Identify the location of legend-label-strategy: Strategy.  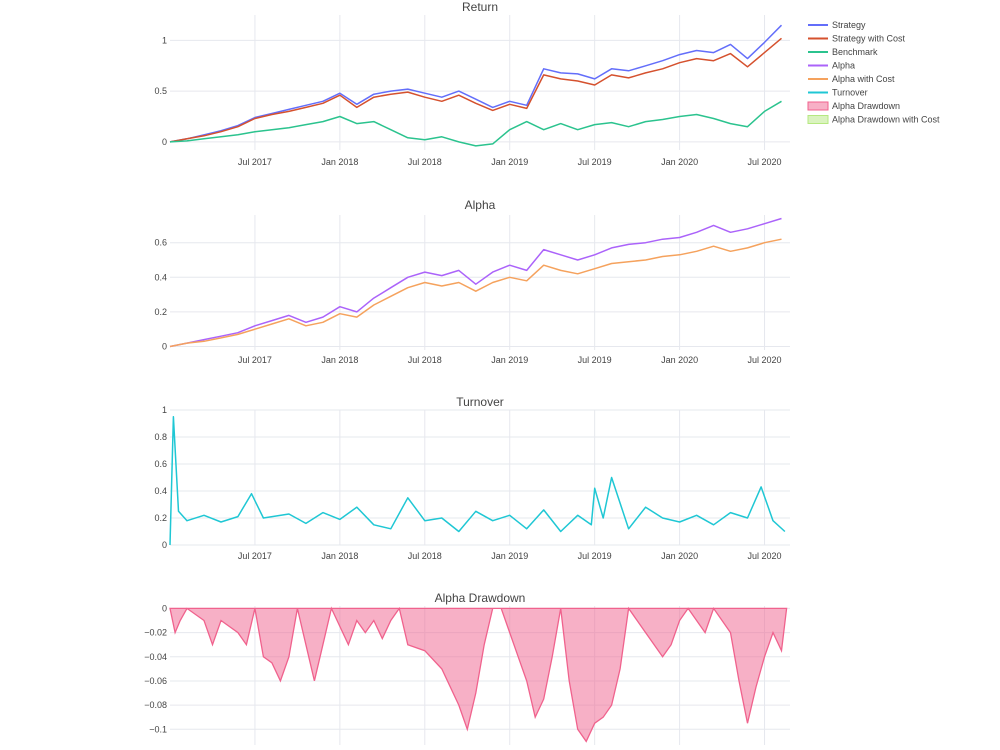
(849, 25).